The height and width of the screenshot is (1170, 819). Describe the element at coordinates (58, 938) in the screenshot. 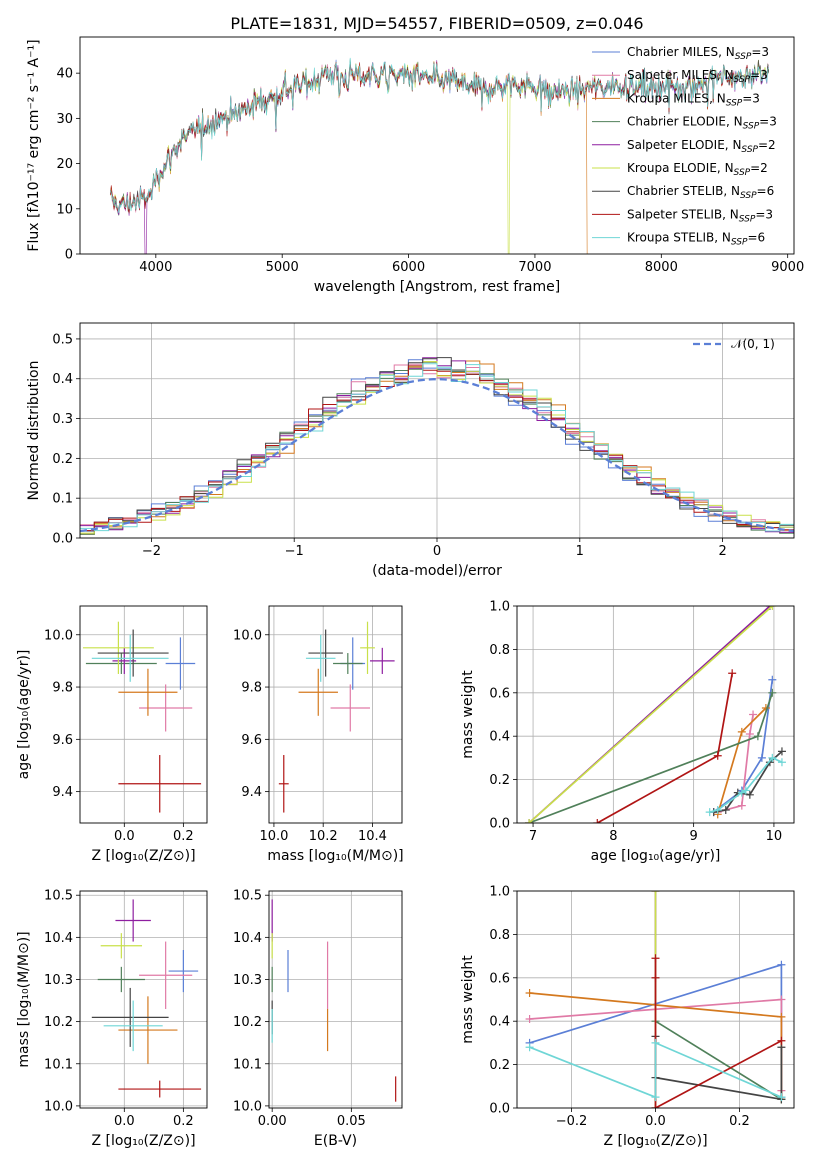

I see `y-tick-label: 10.4` at that location.